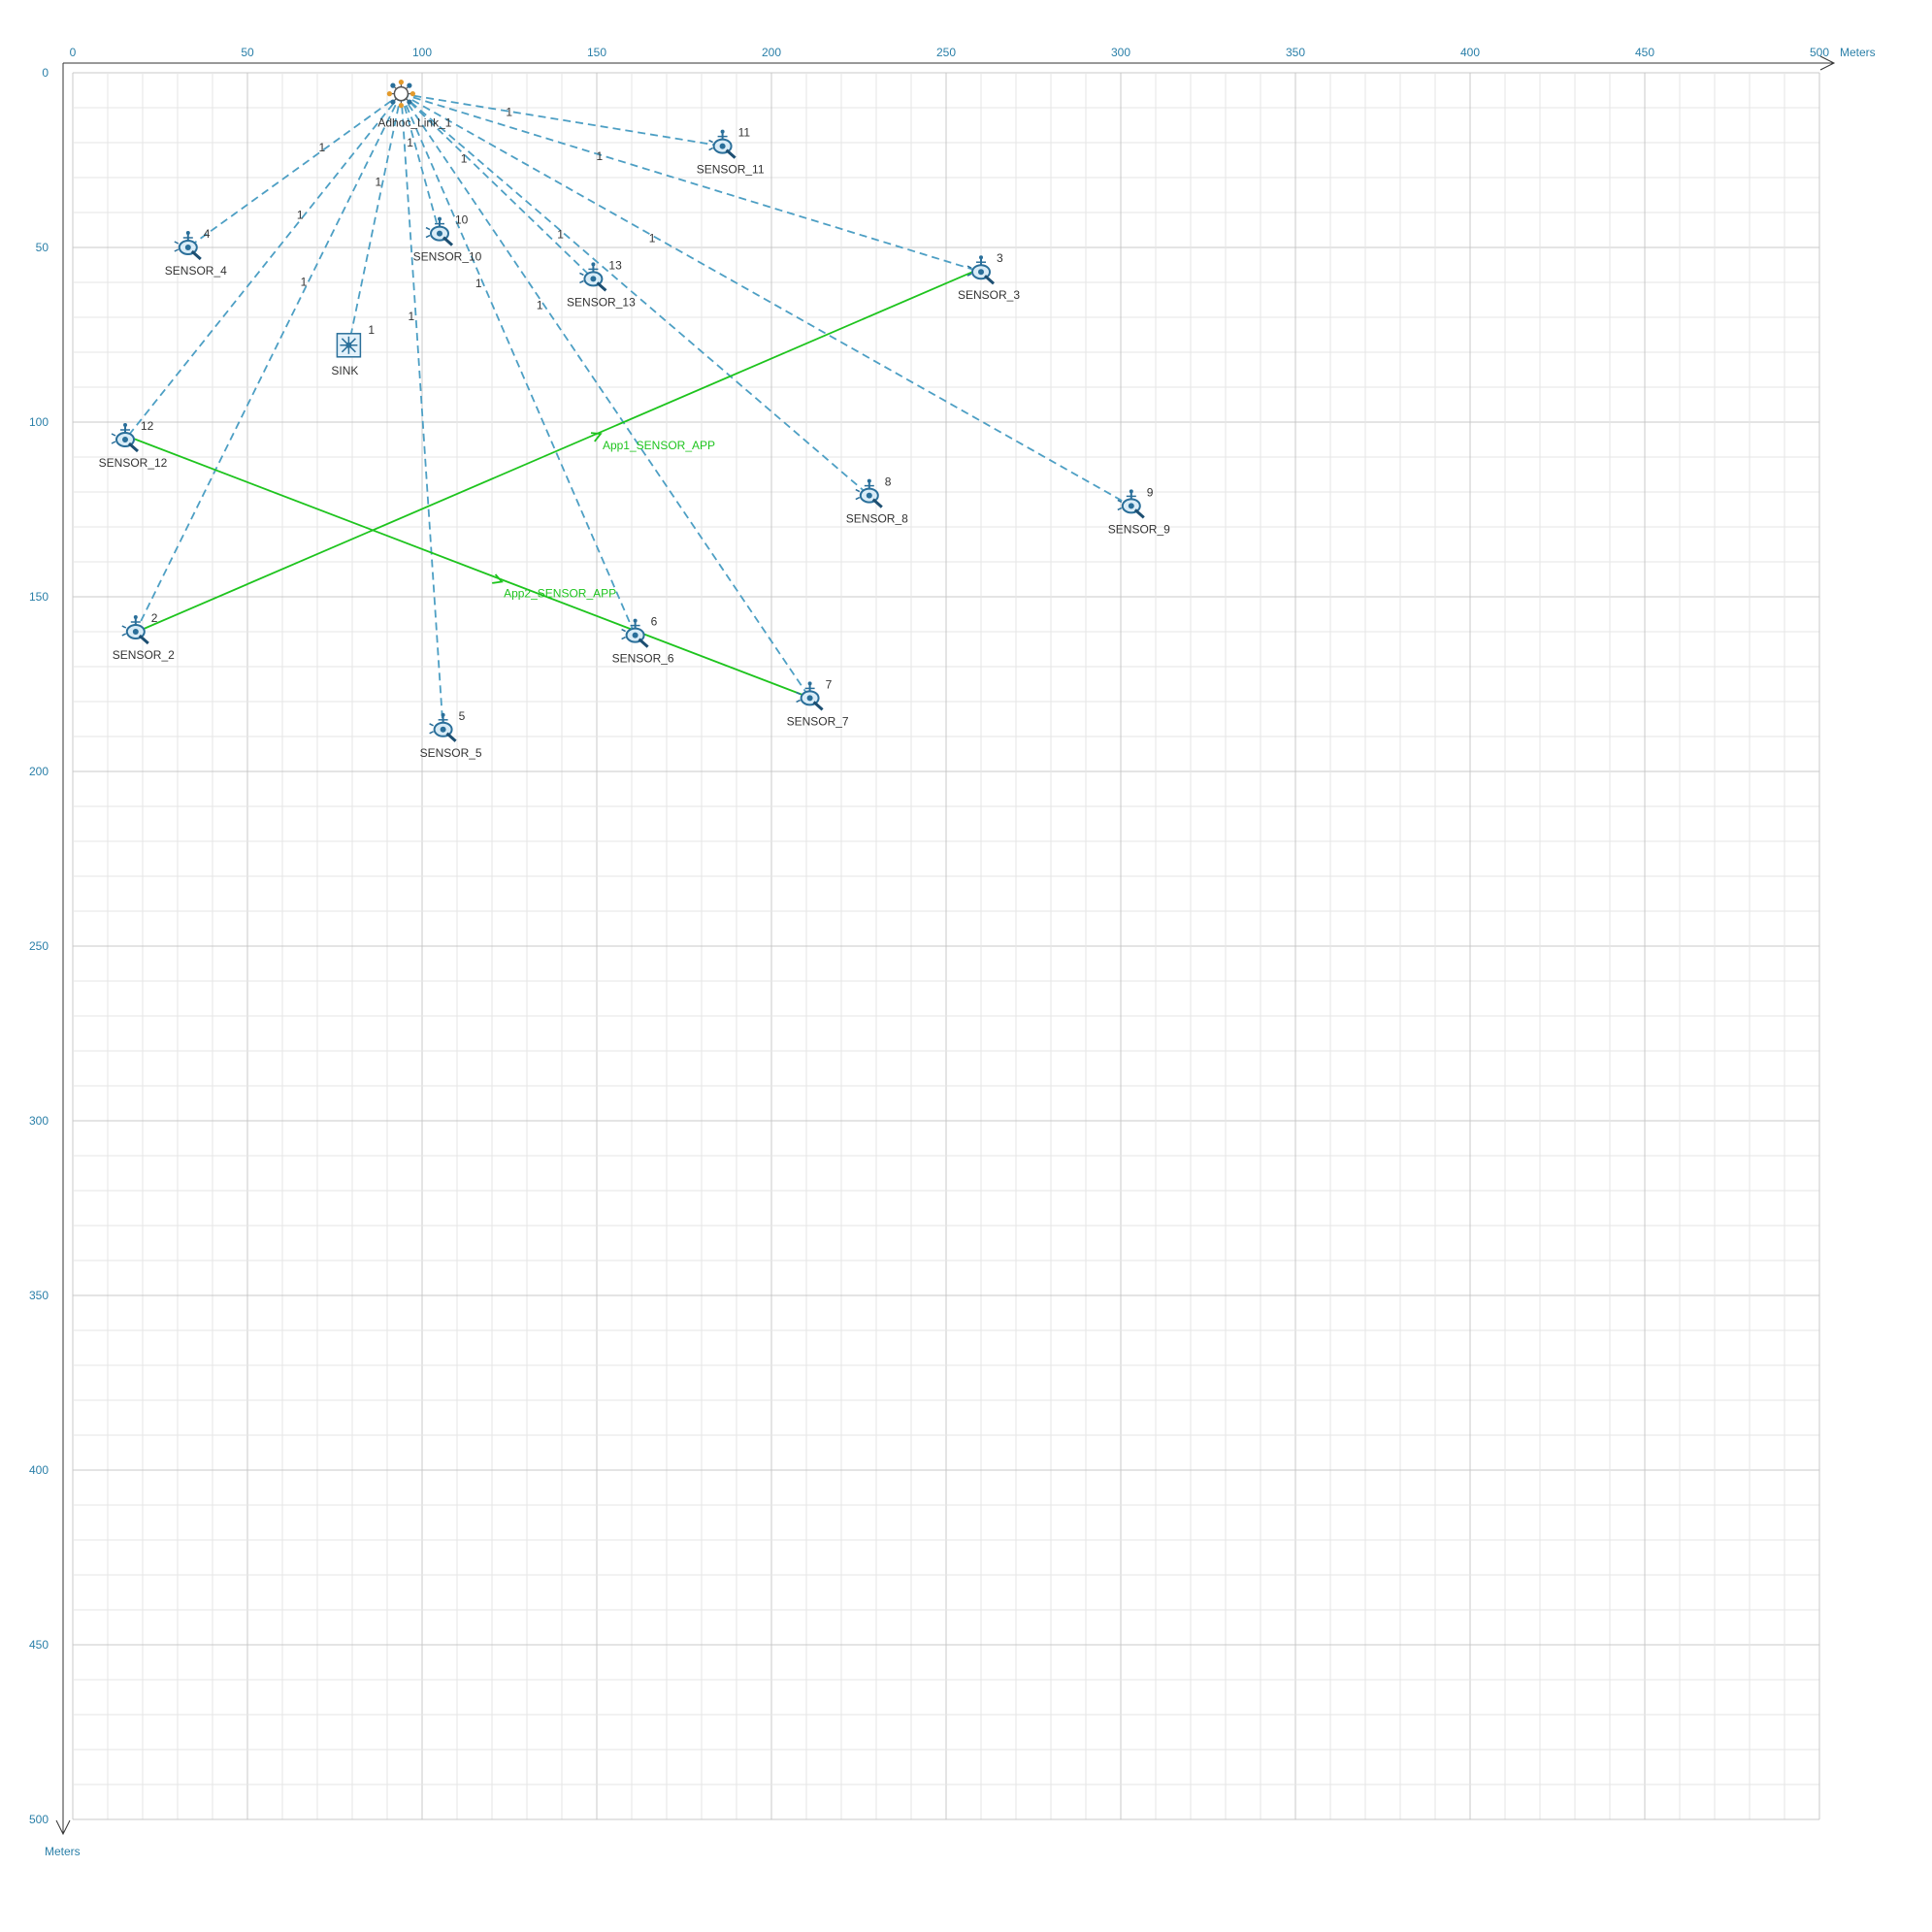 This screenshot has width=1932, height=1932. Describe the element at coordinates (601, 302) in the screenshot. I see `node-name-label: SENSOR_13` at that location.